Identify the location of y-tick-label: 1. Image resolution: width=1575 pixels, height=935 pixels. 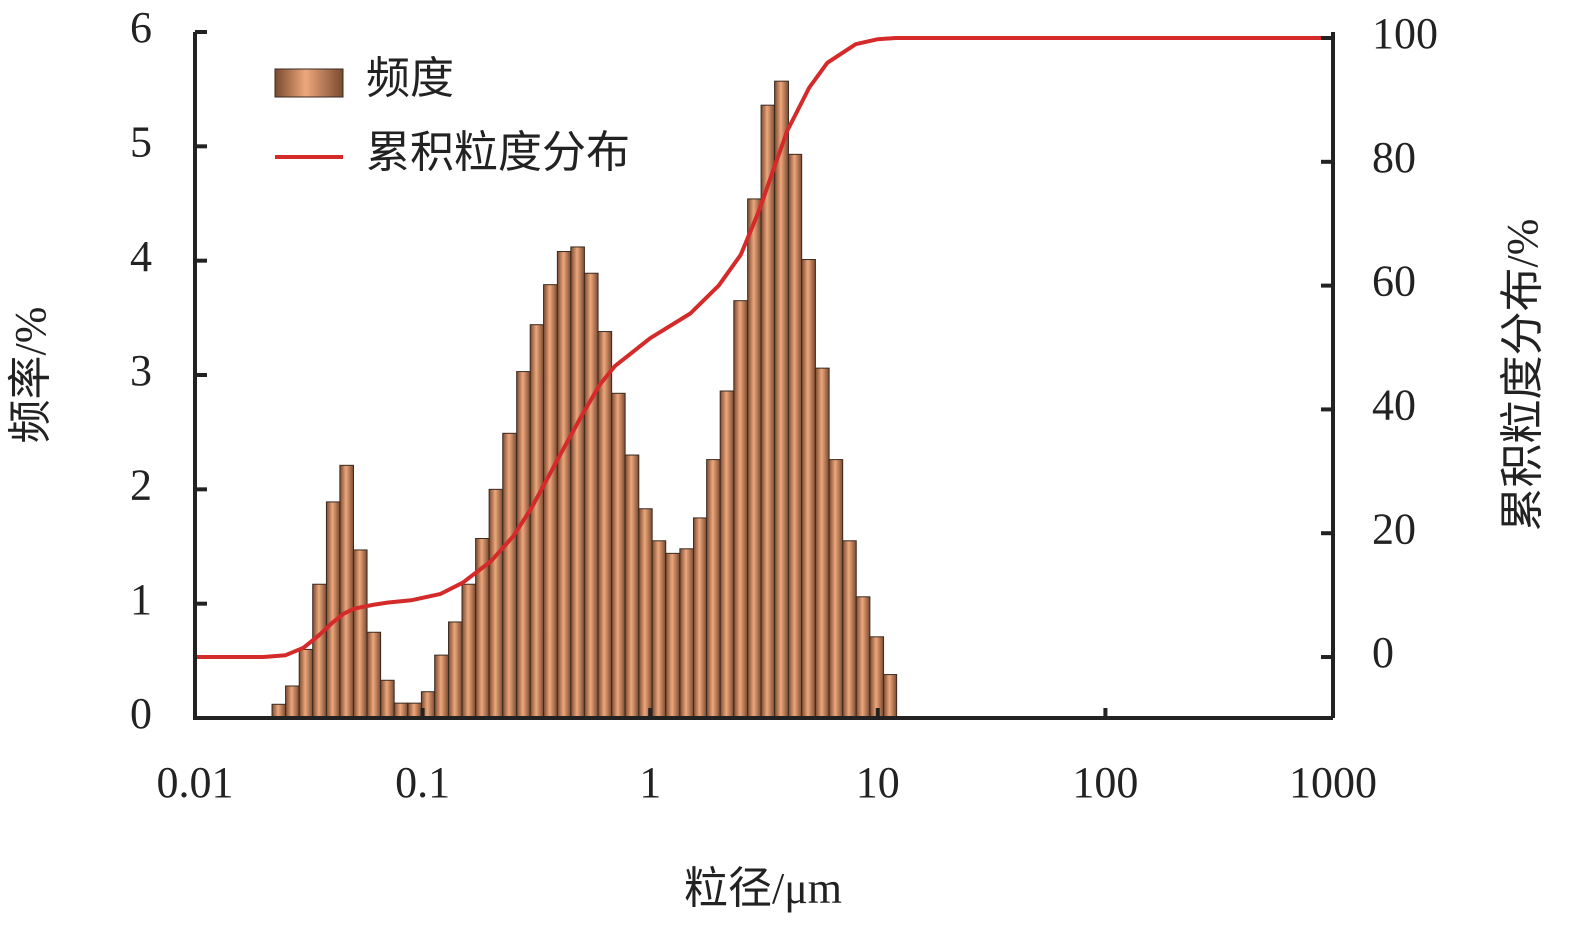
(141, 599).